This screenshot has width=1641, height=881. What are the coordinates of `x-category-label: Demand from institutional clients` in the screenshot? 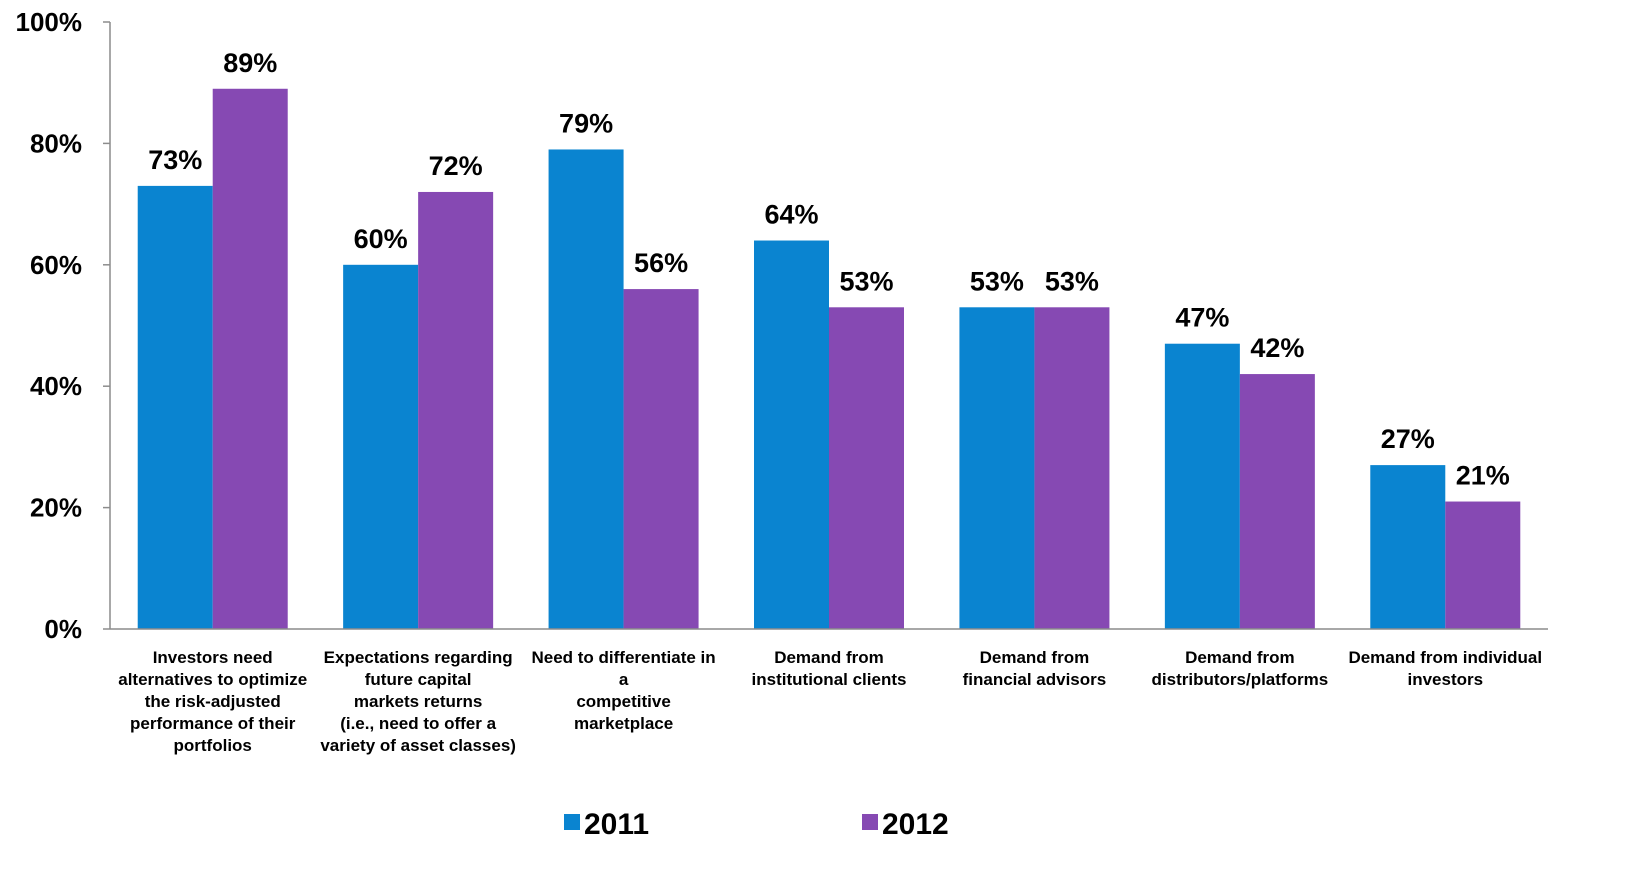 It's located at (829, 668).